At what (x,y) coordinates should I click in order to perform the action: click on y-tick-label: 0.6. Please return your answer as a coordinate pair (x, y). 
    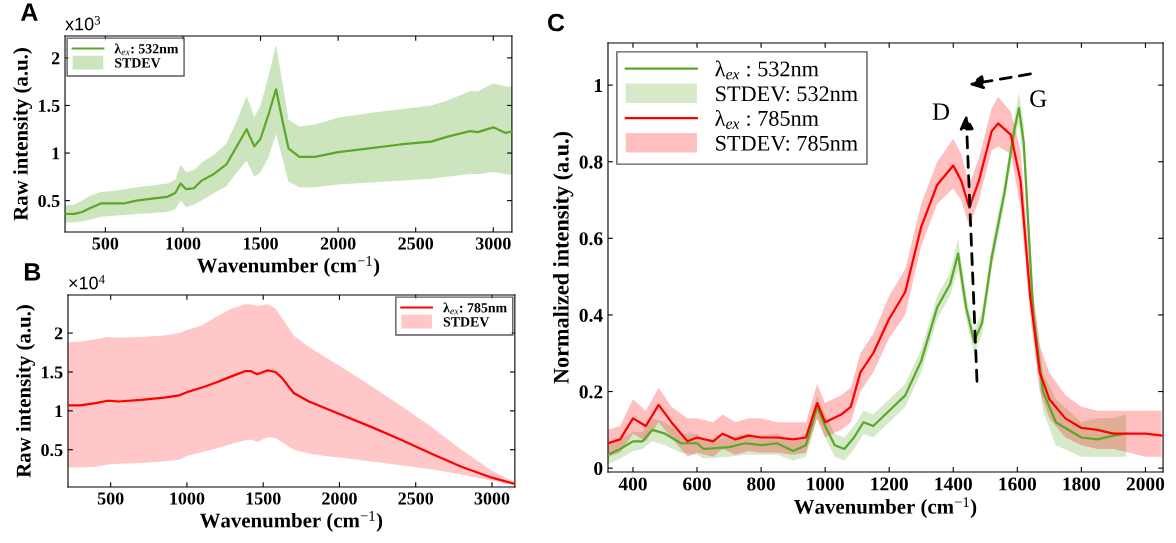
    Looking at the image, I should click on (591, 239).